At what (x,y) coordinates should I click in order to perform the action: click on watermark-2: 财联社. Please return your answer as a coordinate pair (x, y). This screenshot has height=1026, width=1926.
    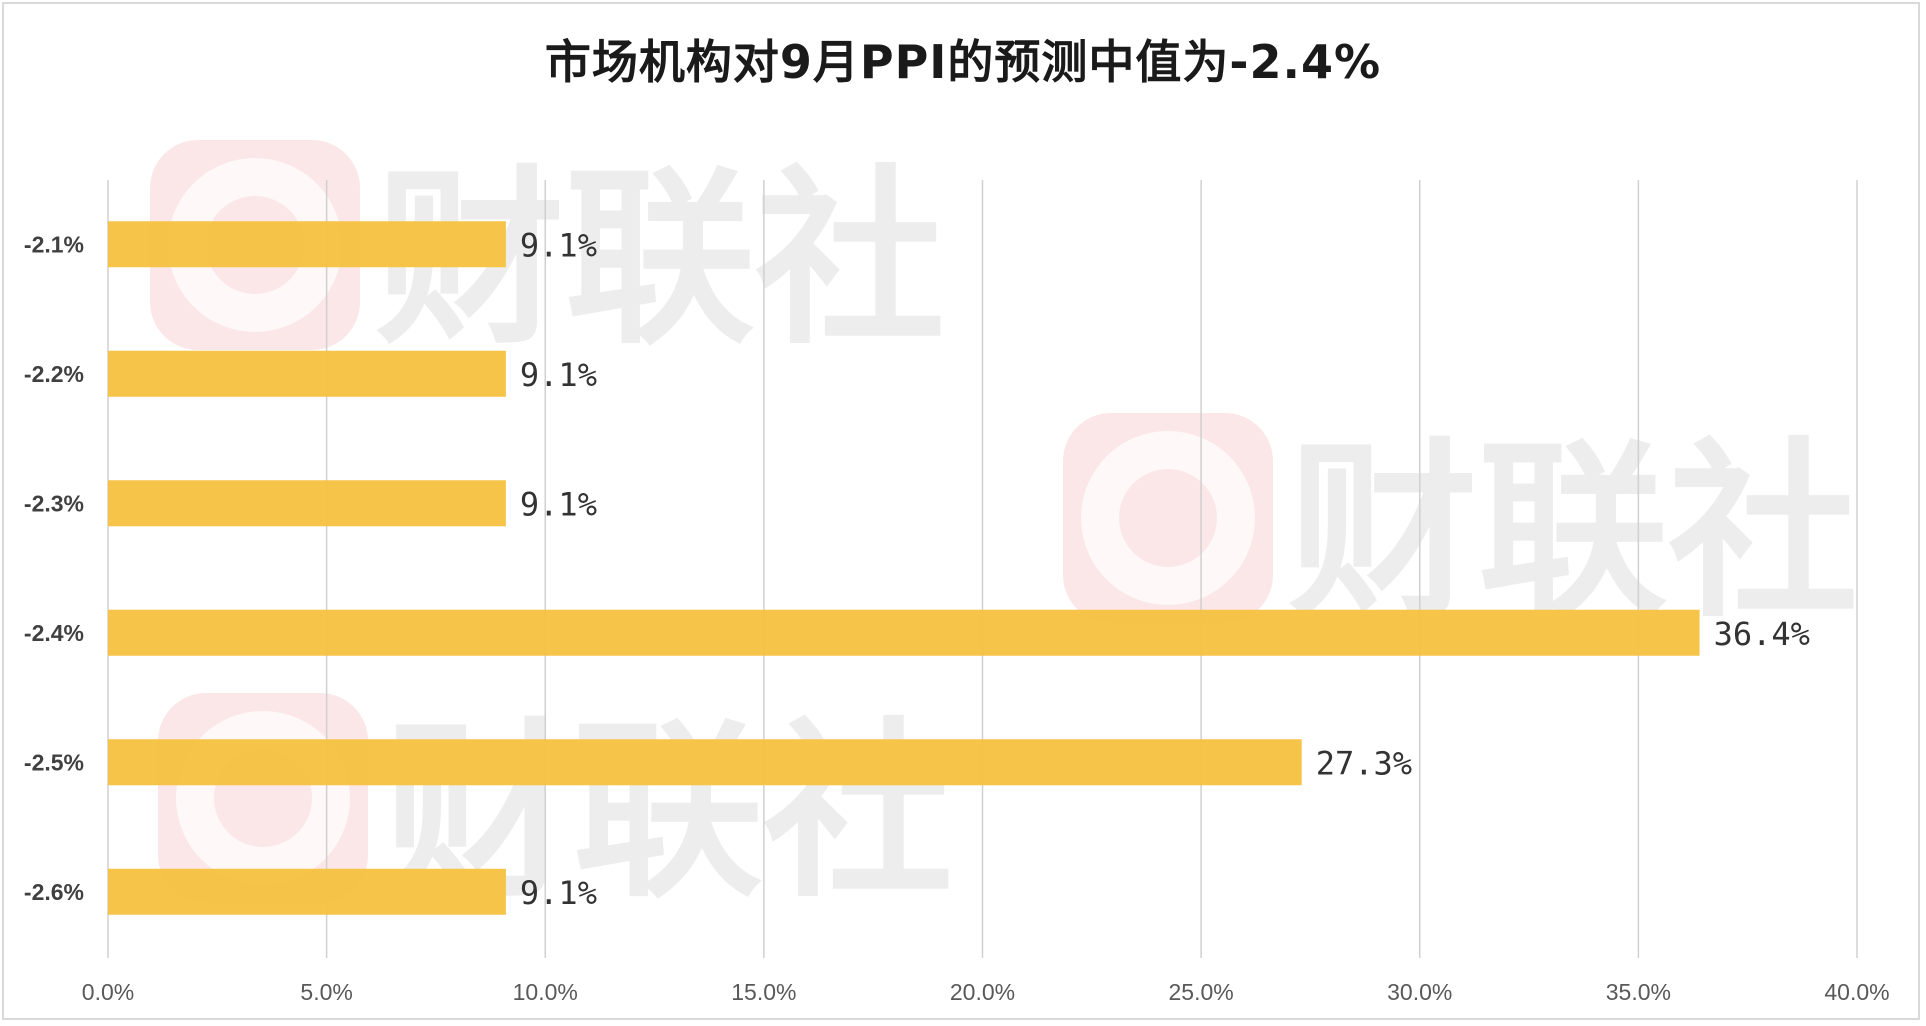
    Looking at the image, I should click on (1460, 528).